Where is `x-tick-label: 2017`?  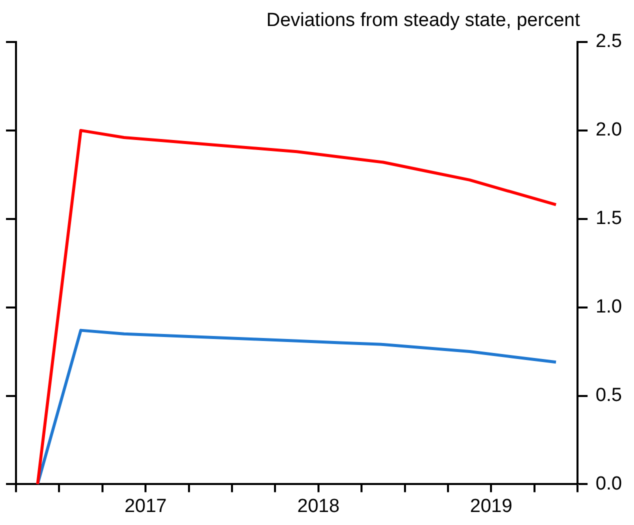 x-tick-label: 2017 is located at coordinates (145, 506).